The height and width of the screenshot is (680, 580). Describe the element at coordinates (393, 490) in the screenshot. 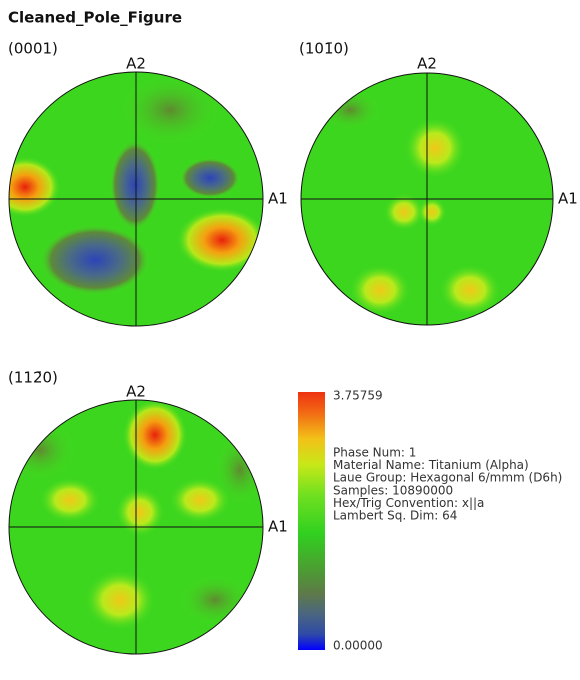

I see `info-line: Samples: 10890000` at that location.